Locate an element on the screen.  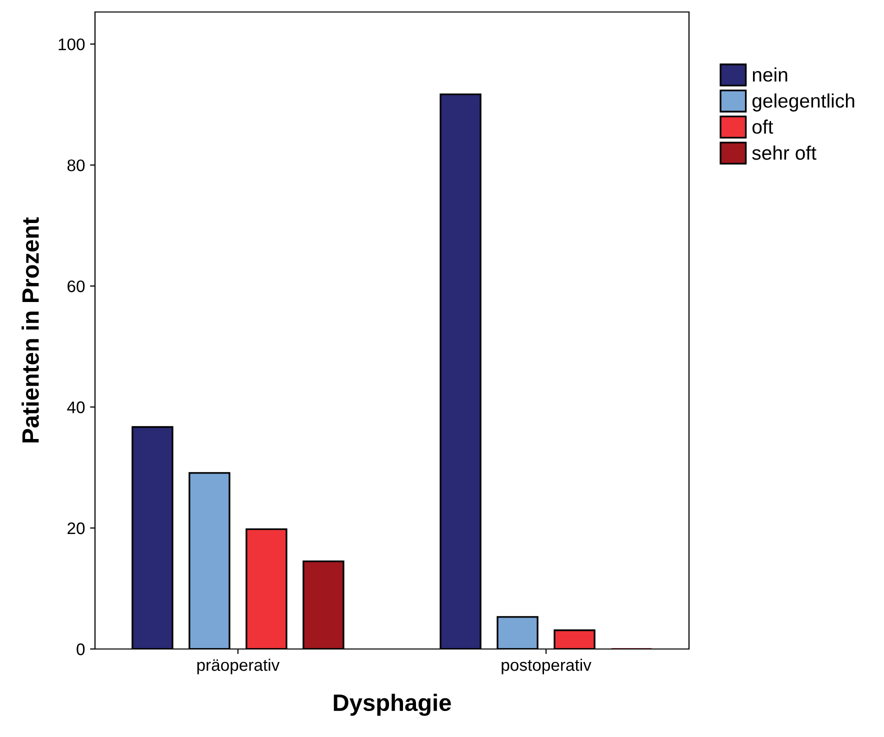
y-axis-title: Patienten in Prozent is located at coordinates (30, 329).